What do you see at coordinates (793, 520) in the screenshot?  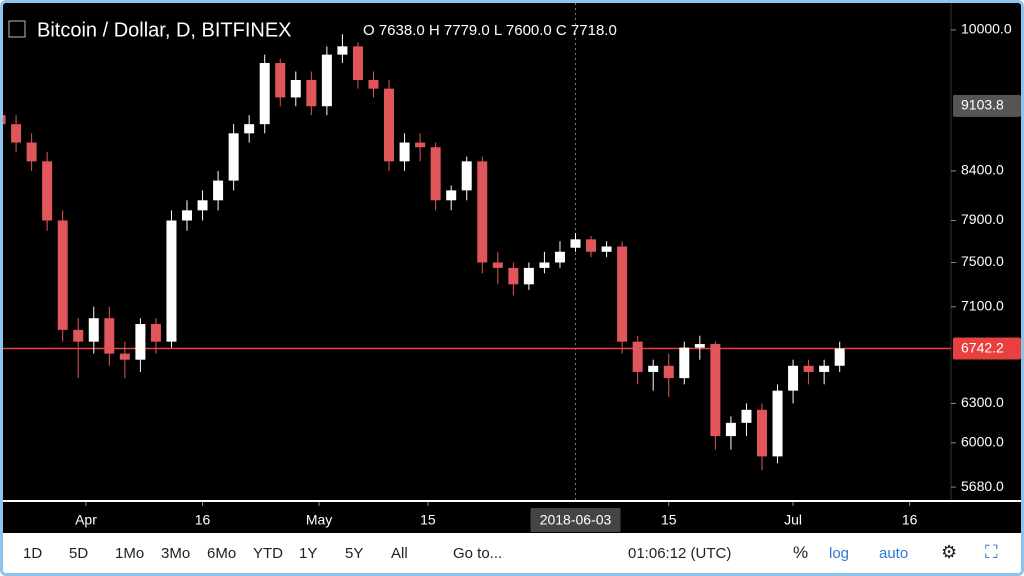 I see `x-tick-label: Jul` at bounding box center [793, 520].